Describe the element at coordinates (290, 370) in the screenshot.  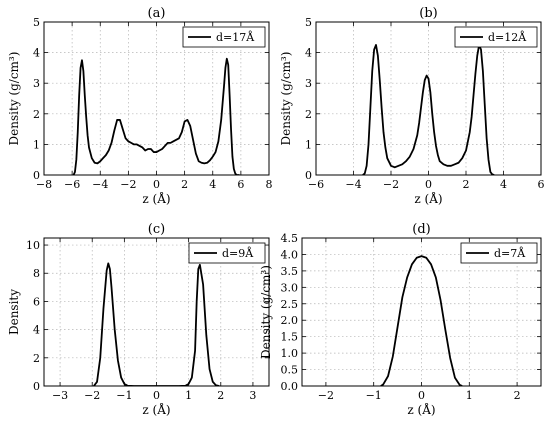
I see `y-tick-label: 0.5` at that location.